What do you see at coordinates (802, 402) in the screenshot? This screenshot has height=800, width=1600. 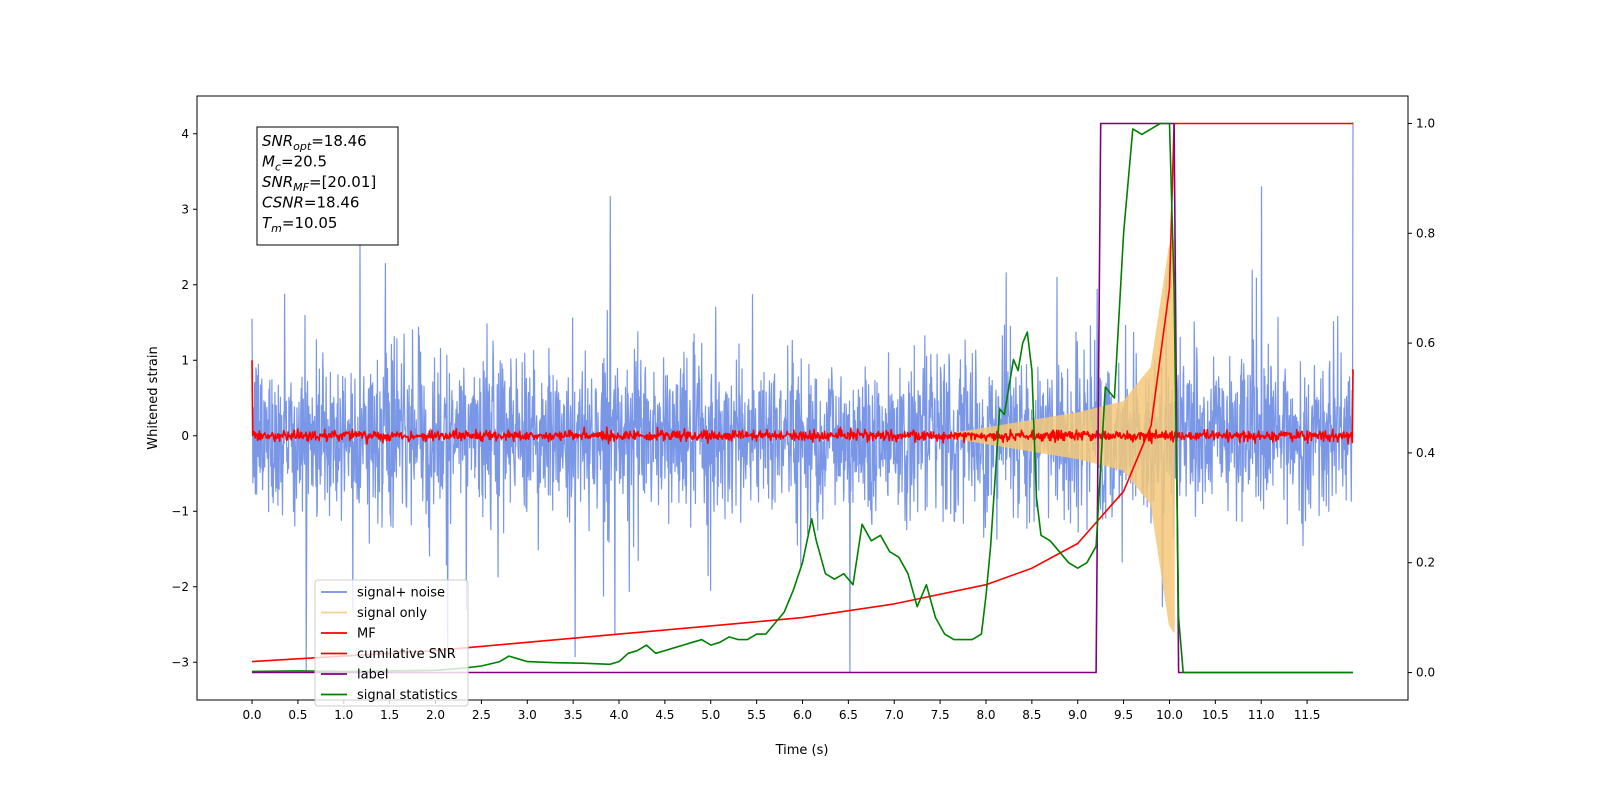 I see `series-line-mf` at bounding box center [802, 402].